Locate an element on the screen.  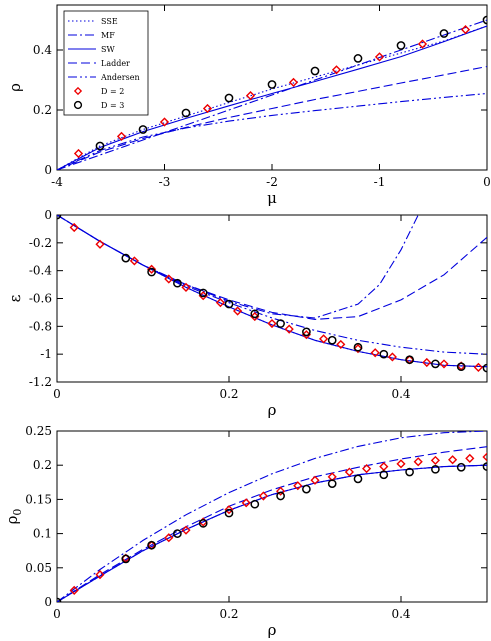
y-tick-label: -0.4 is located at coordinates (41, 271).